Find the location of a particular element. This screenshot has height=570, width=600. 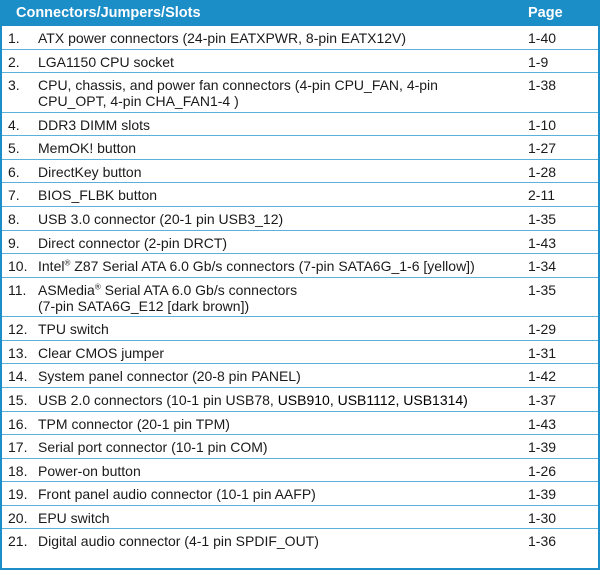

row-page: 1-9 is located at coordinates (538, 61).